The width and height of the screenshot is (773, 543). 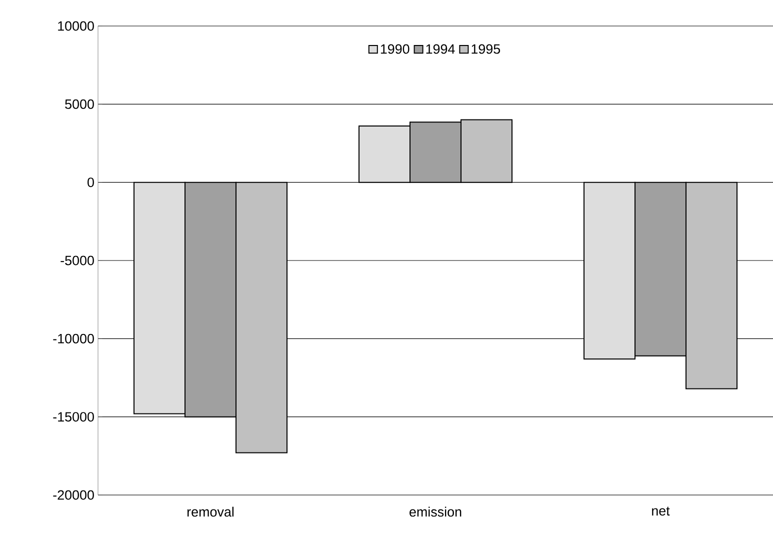 I want to click on legend-label: 1995, so click(x=486, y=49).